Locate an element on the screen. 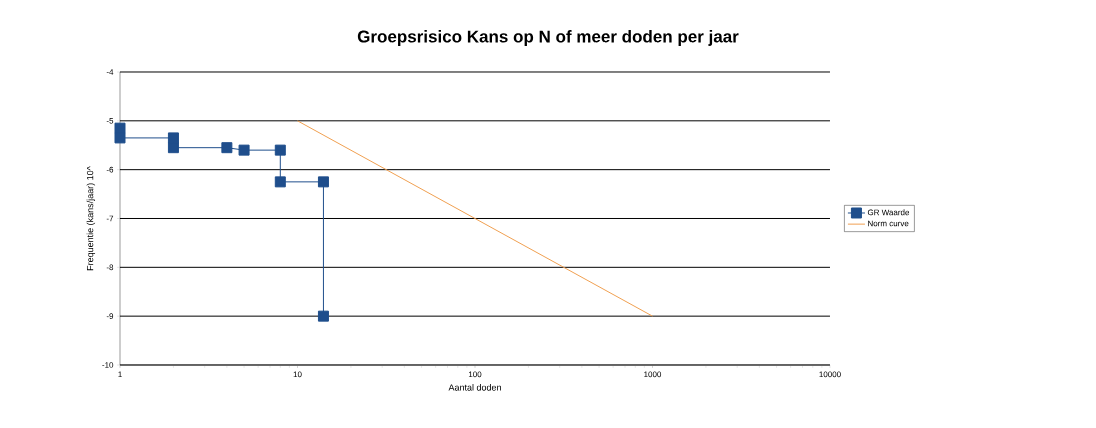  x-axis-title: Aantal doden is located at coordinates (474, 387).